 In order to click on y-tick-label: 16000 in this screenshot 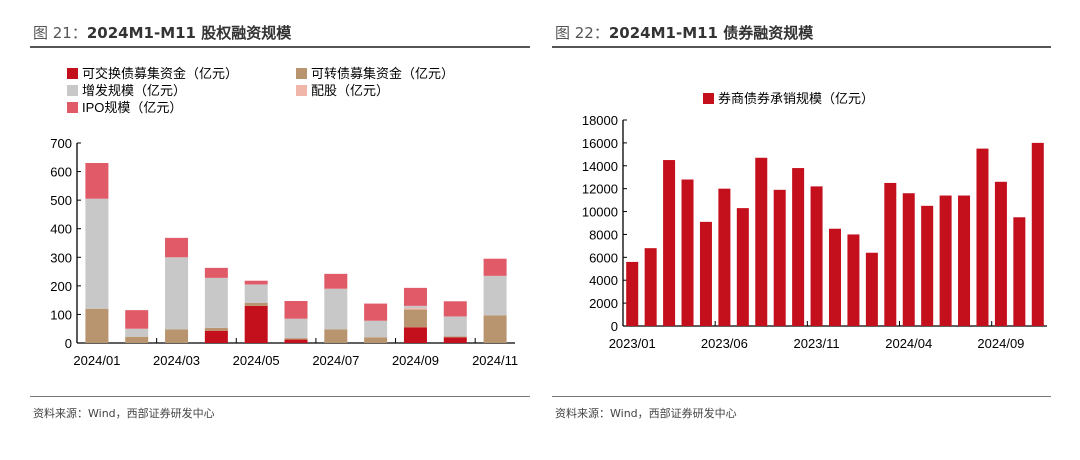, I will do `click(600, 143)`.